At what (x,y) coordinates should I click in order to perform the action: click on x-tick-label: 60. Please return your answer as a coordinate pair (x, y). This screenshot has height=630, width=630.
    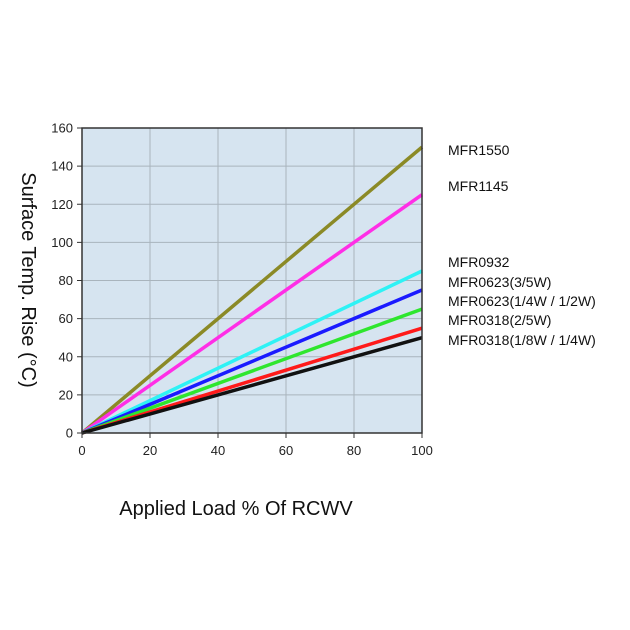
    Looking at the image, I should click on (286, 450).